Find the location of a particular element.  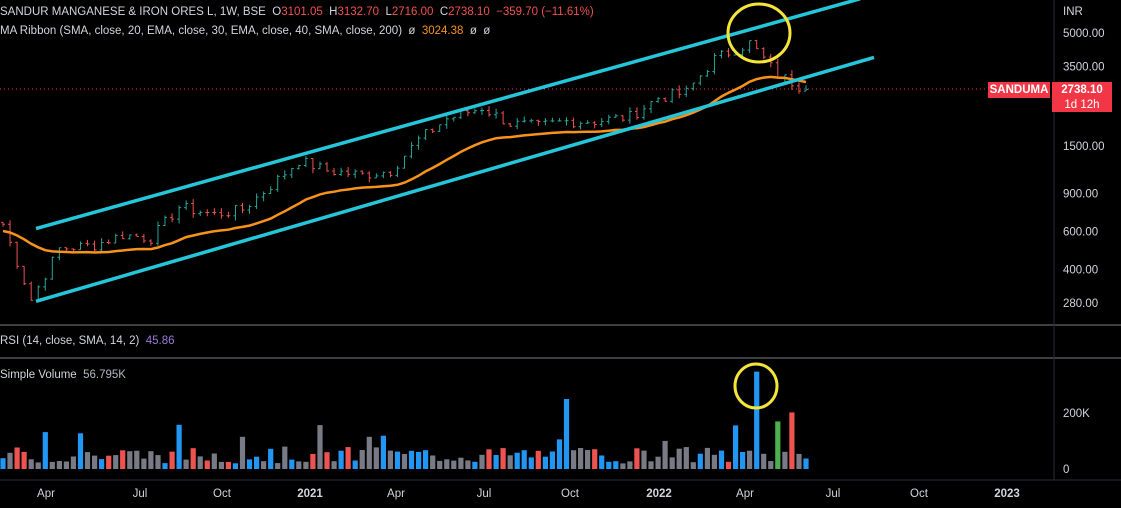

currency-label: INR is located at coordinates (1073, 12).